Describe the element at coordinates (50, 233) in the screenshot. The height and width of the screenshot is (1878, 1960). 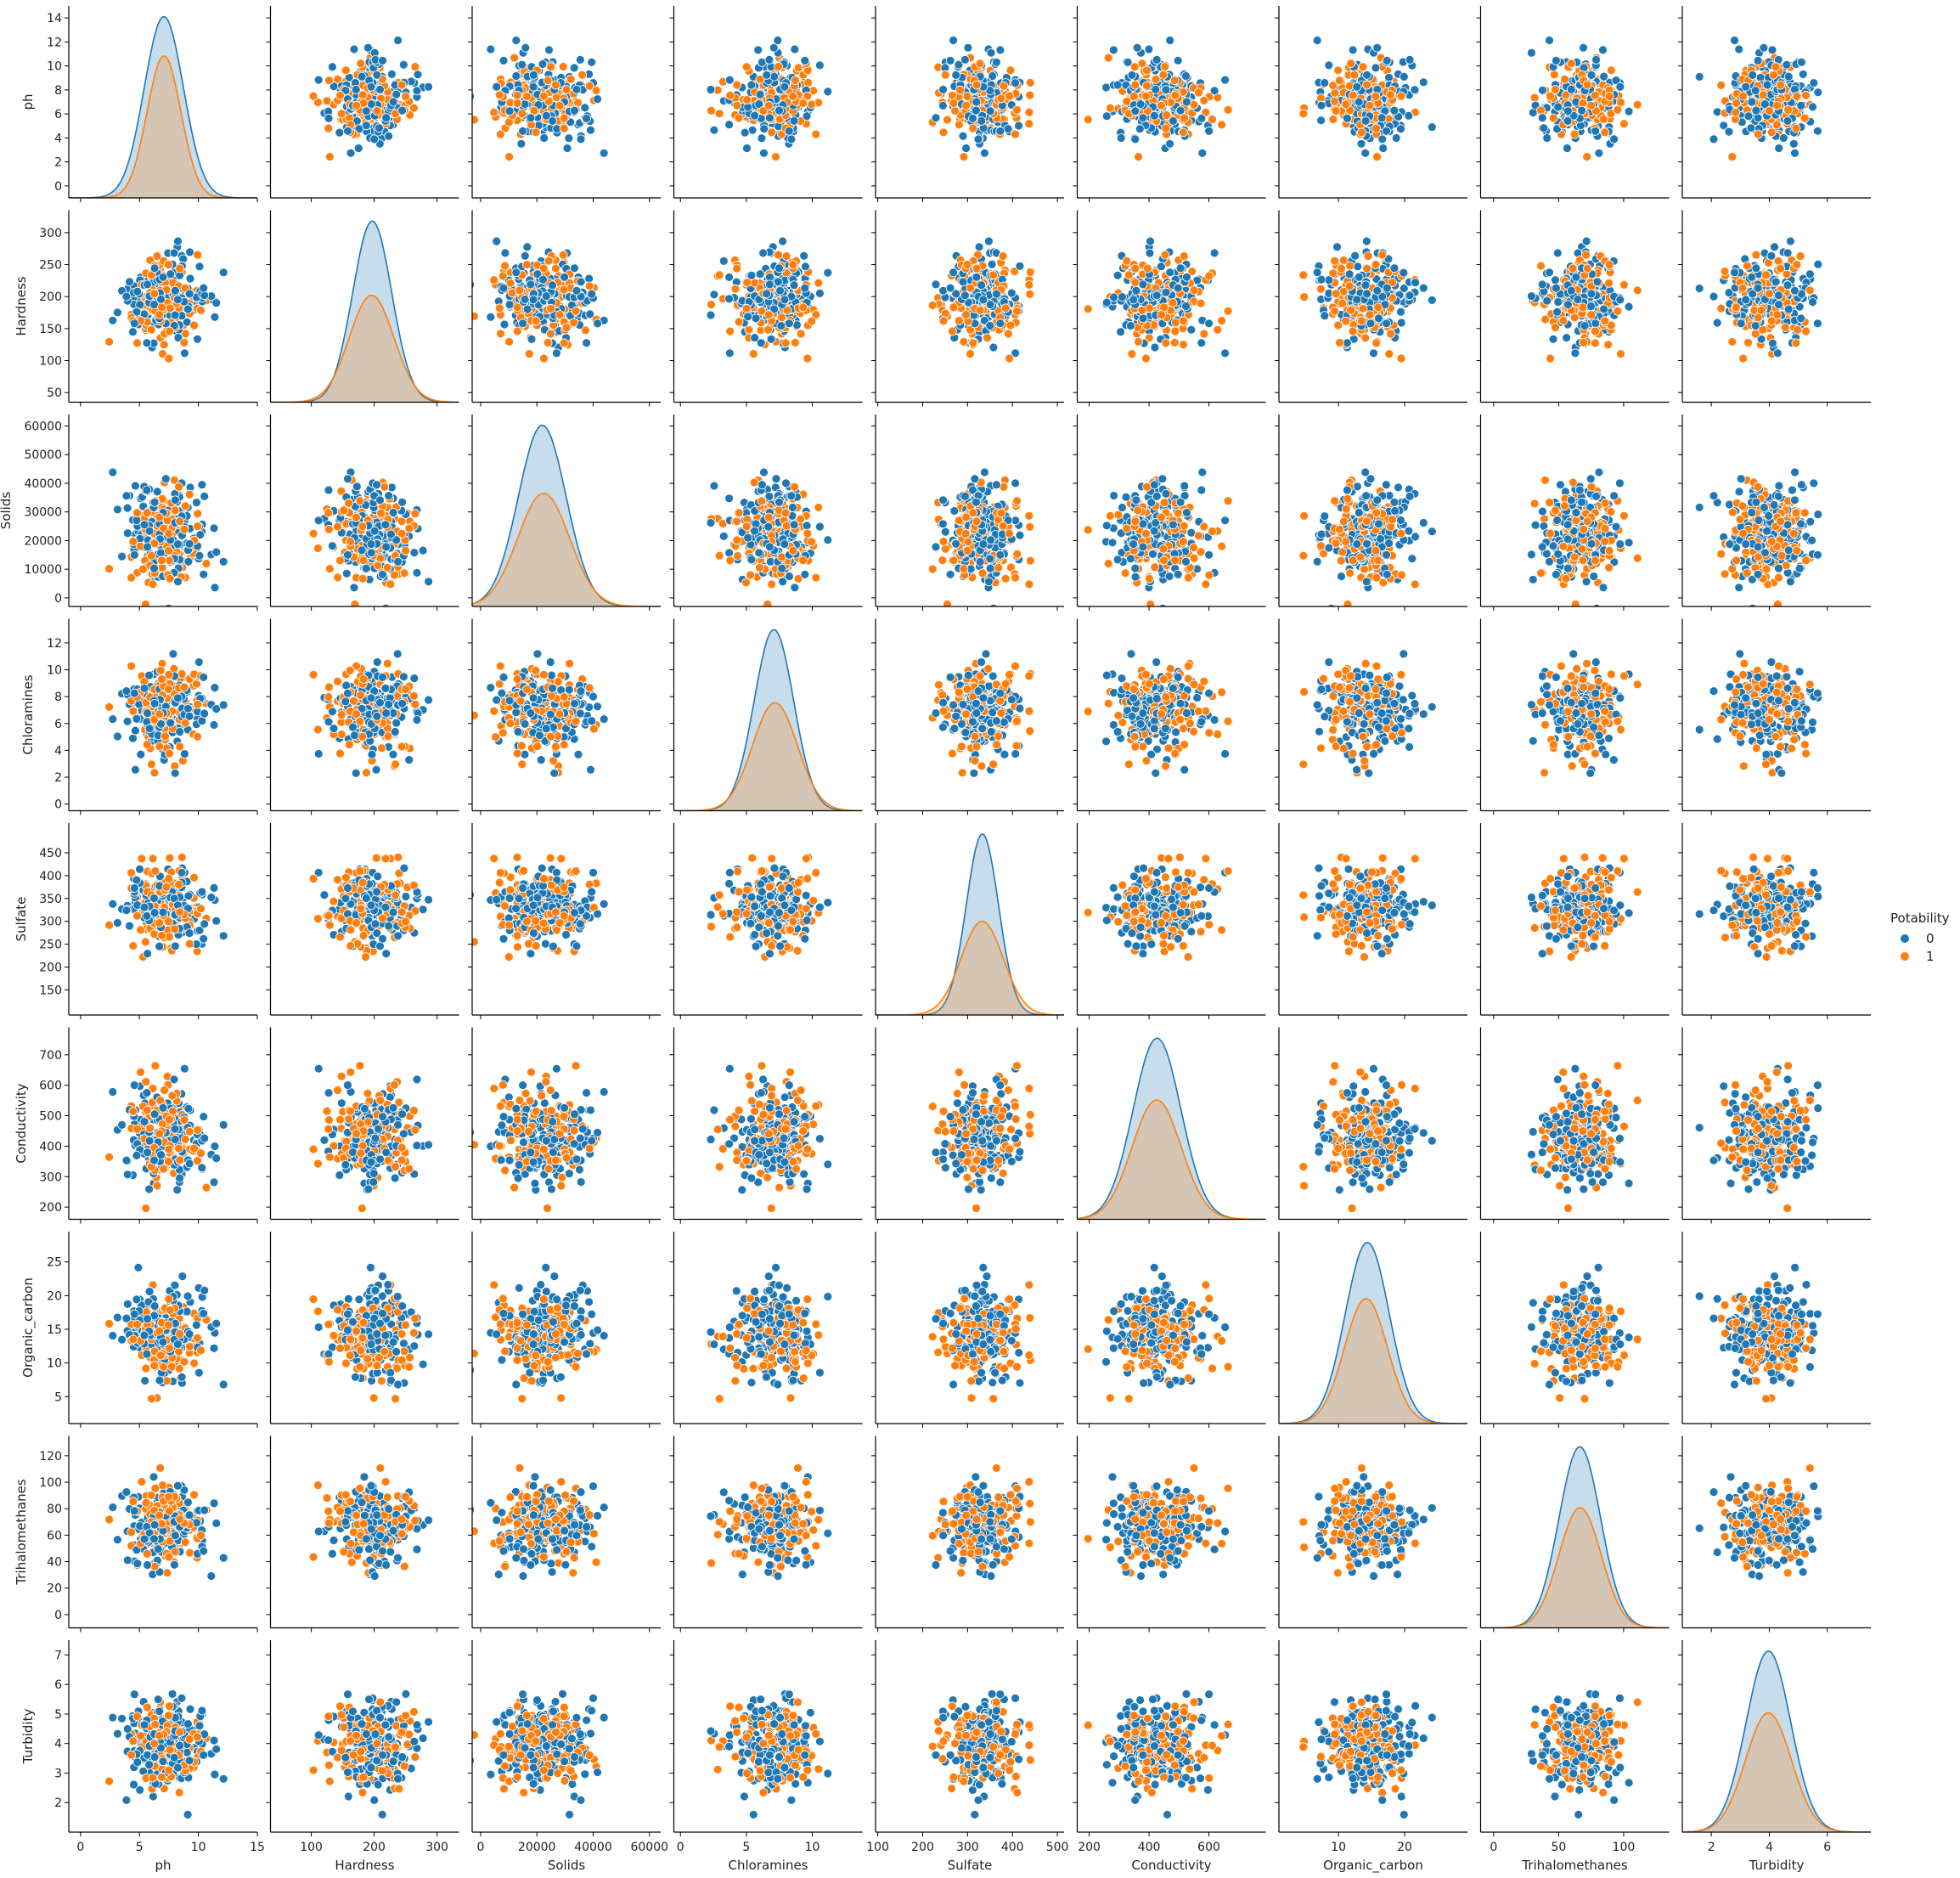
I see `y-tick-label: 300` at that location.